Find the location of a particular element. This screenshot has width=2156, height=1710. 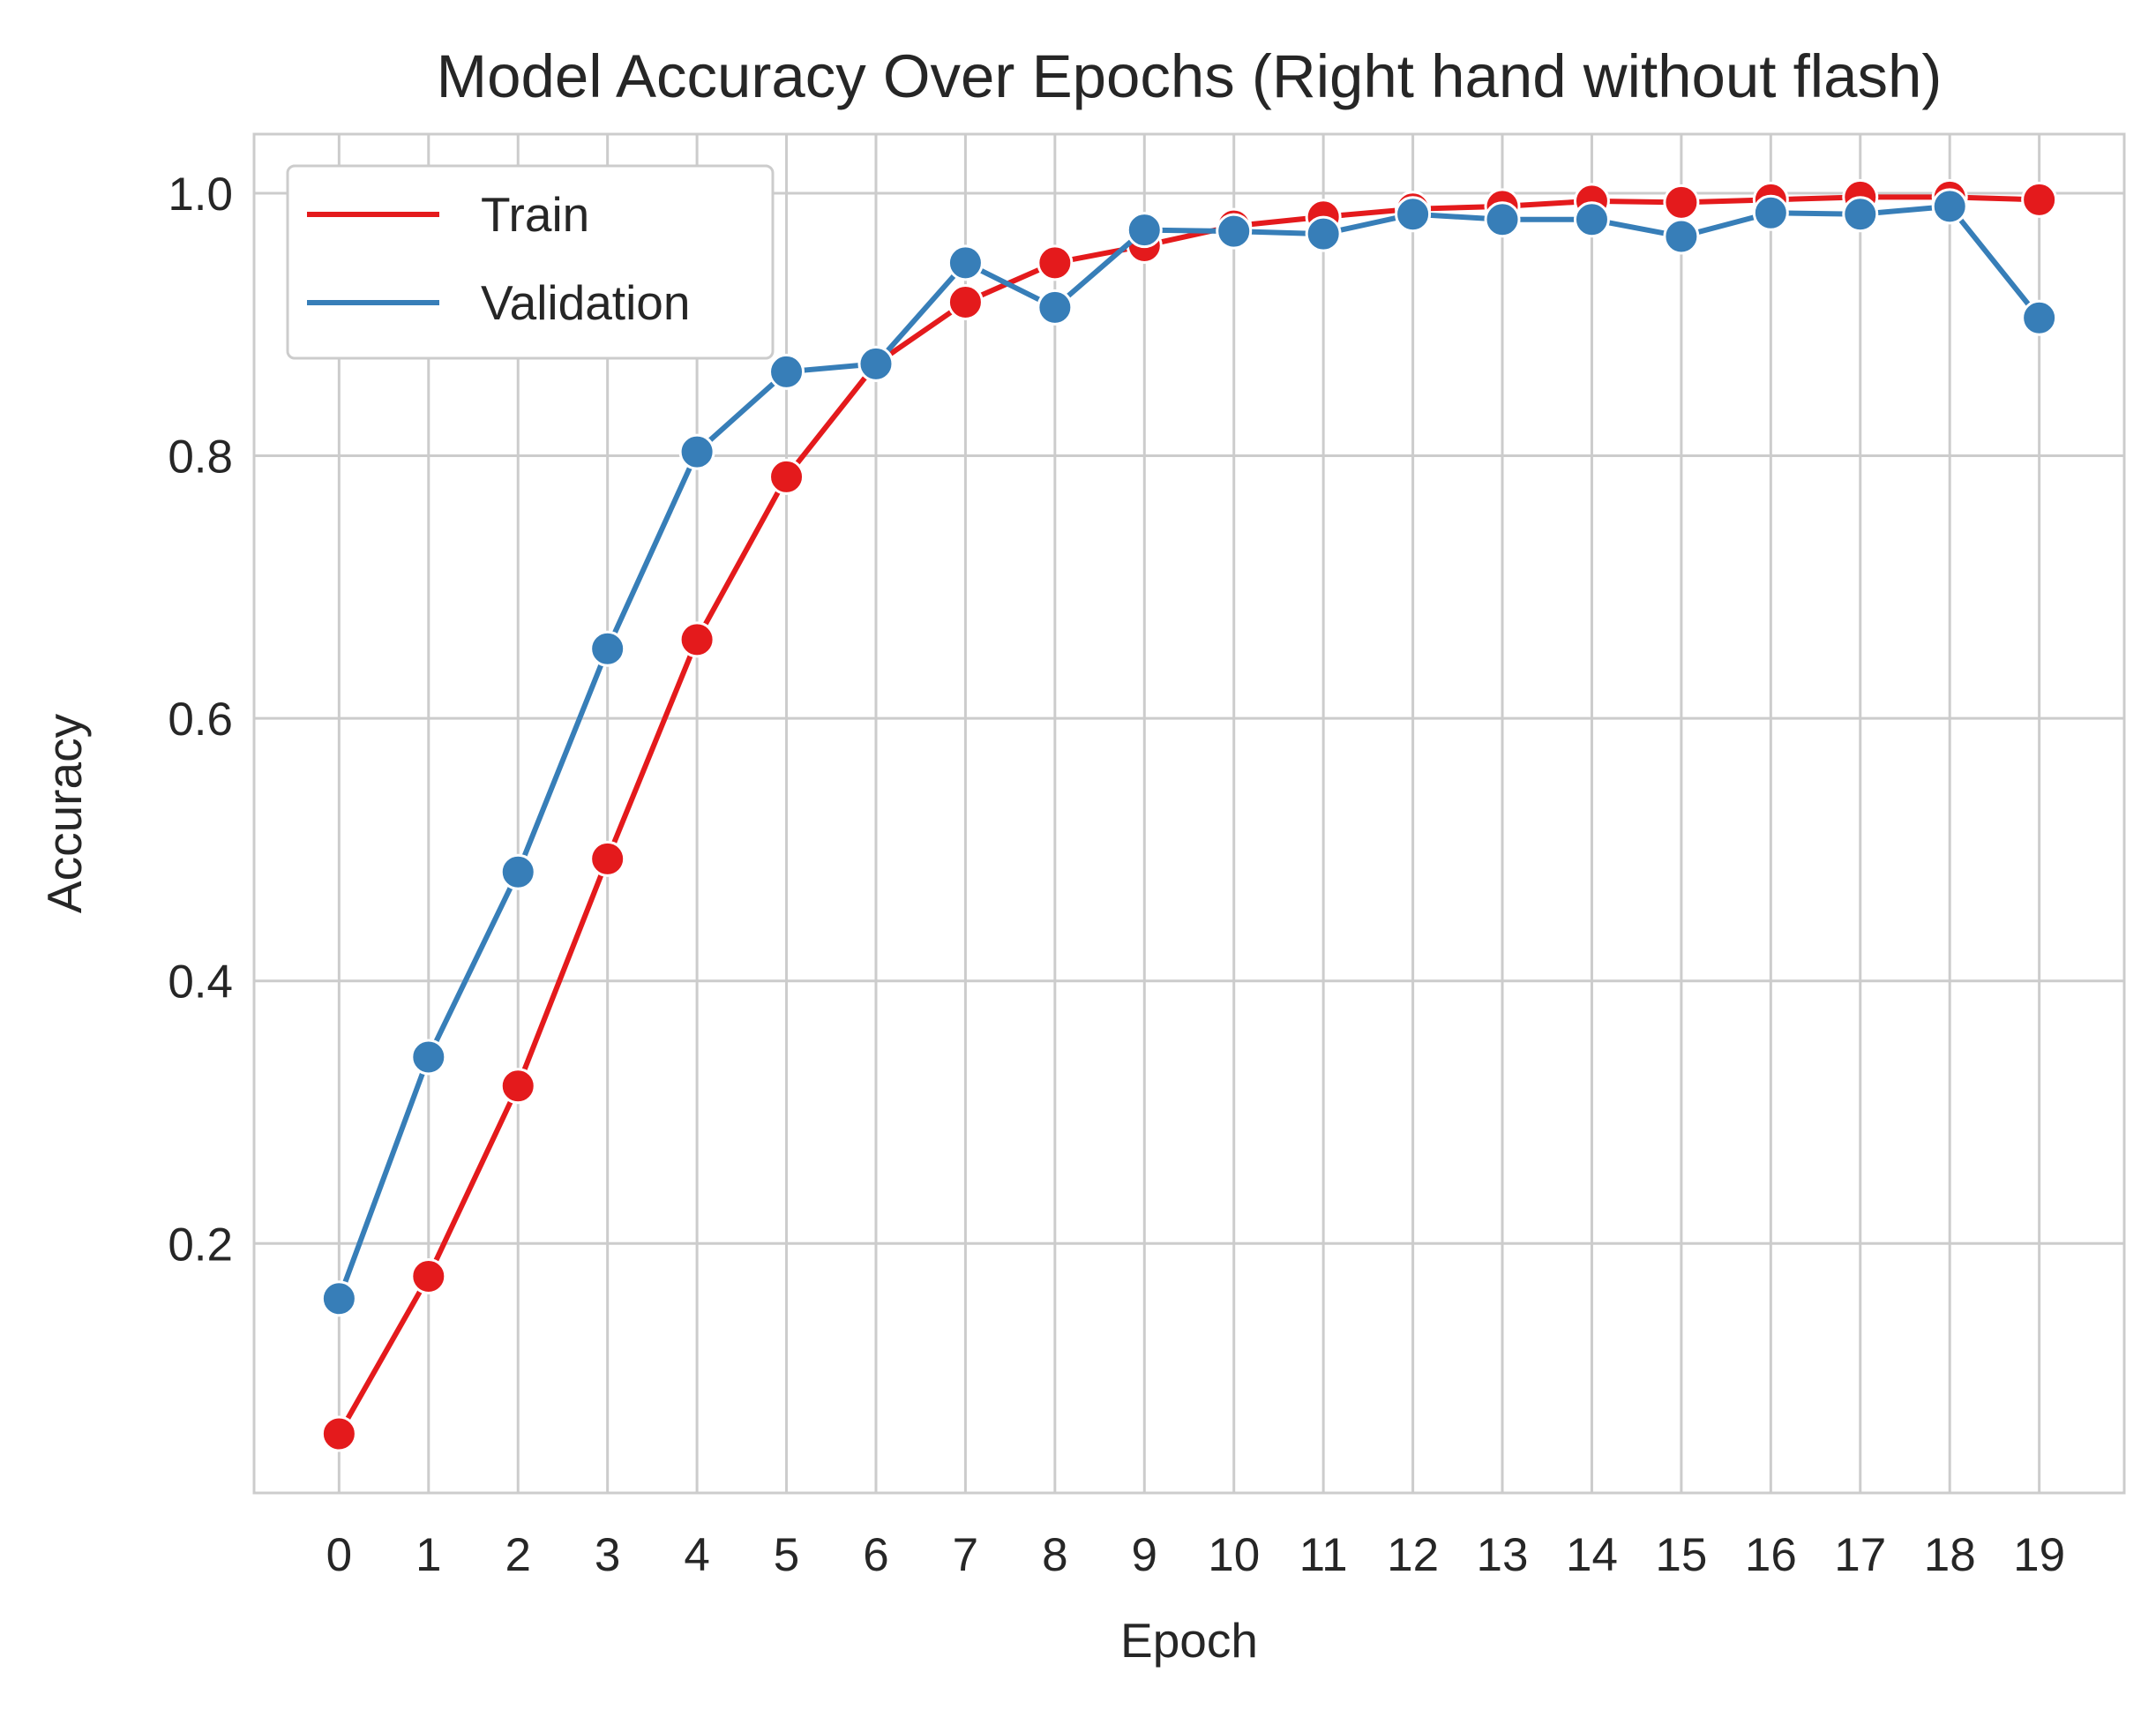

x-tick-label: 3 is located at coordinates (608, 1555).